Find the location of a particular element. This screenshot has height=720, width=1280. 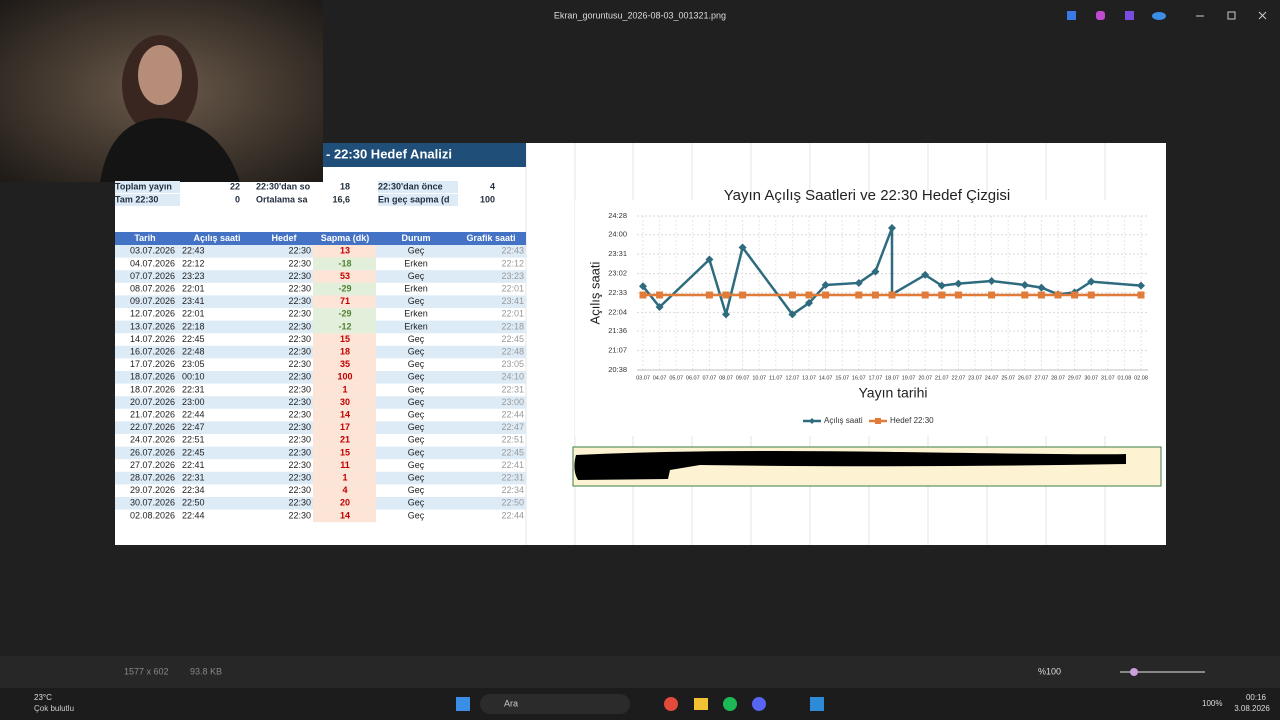

clock-date: 3.08.2026 is located at coordinates (1252, 708).